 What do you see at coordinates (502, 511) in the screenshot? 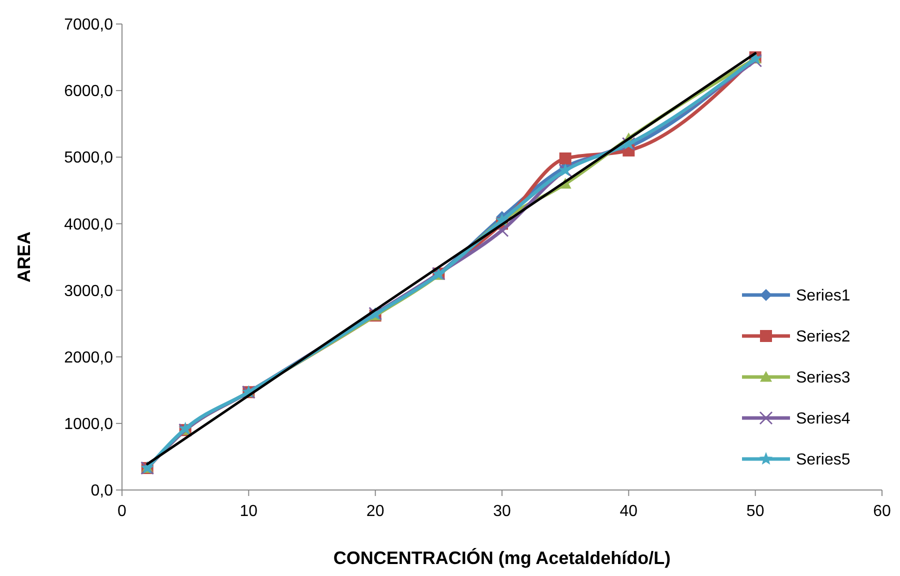
I see `x-tick-label: 30` at bounding box center [502, 511].